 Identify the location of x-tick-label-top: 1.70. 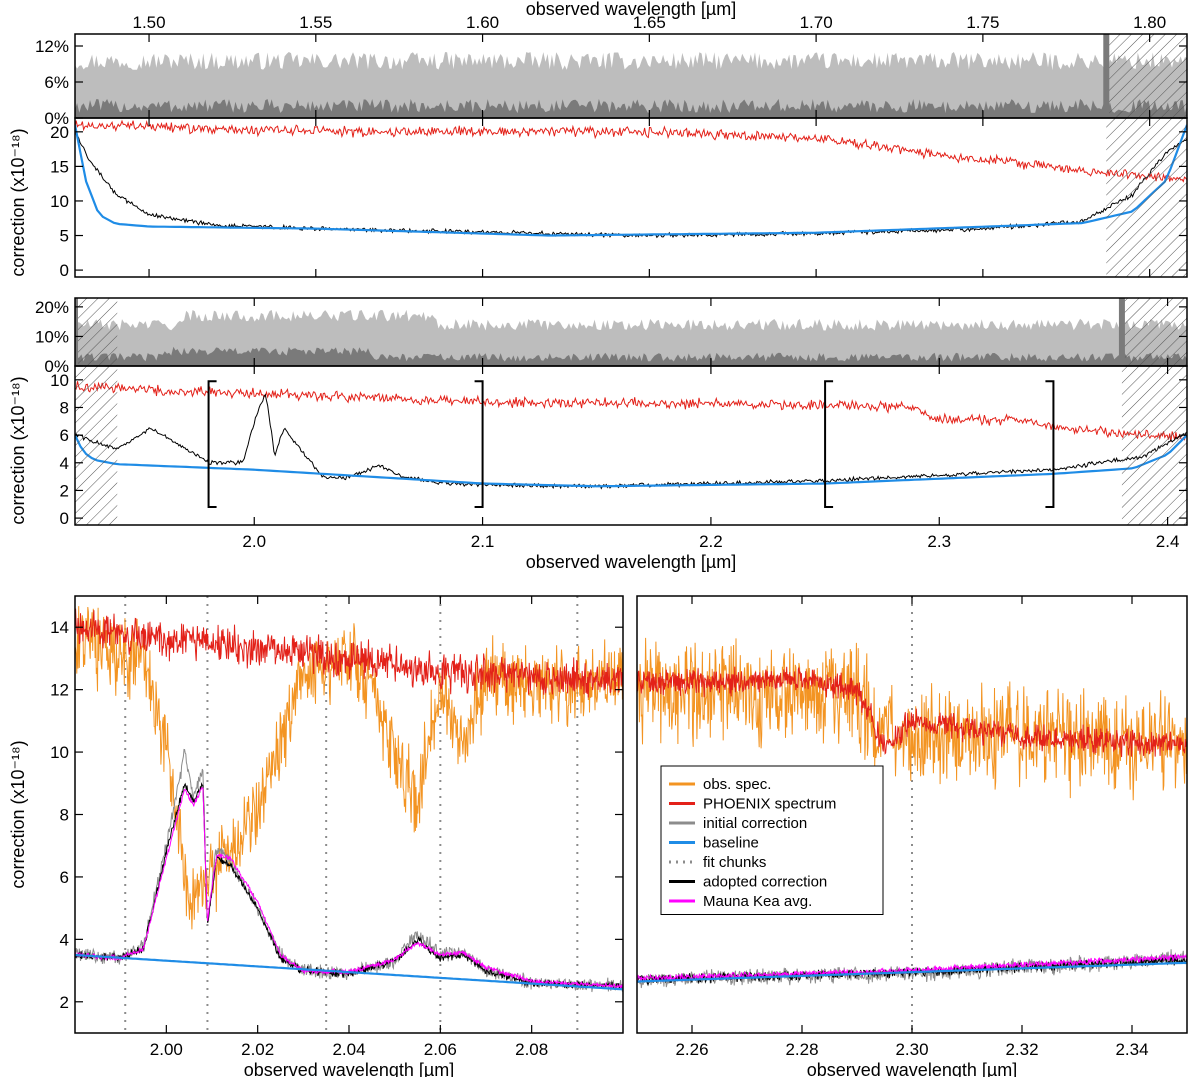
(816, 22).